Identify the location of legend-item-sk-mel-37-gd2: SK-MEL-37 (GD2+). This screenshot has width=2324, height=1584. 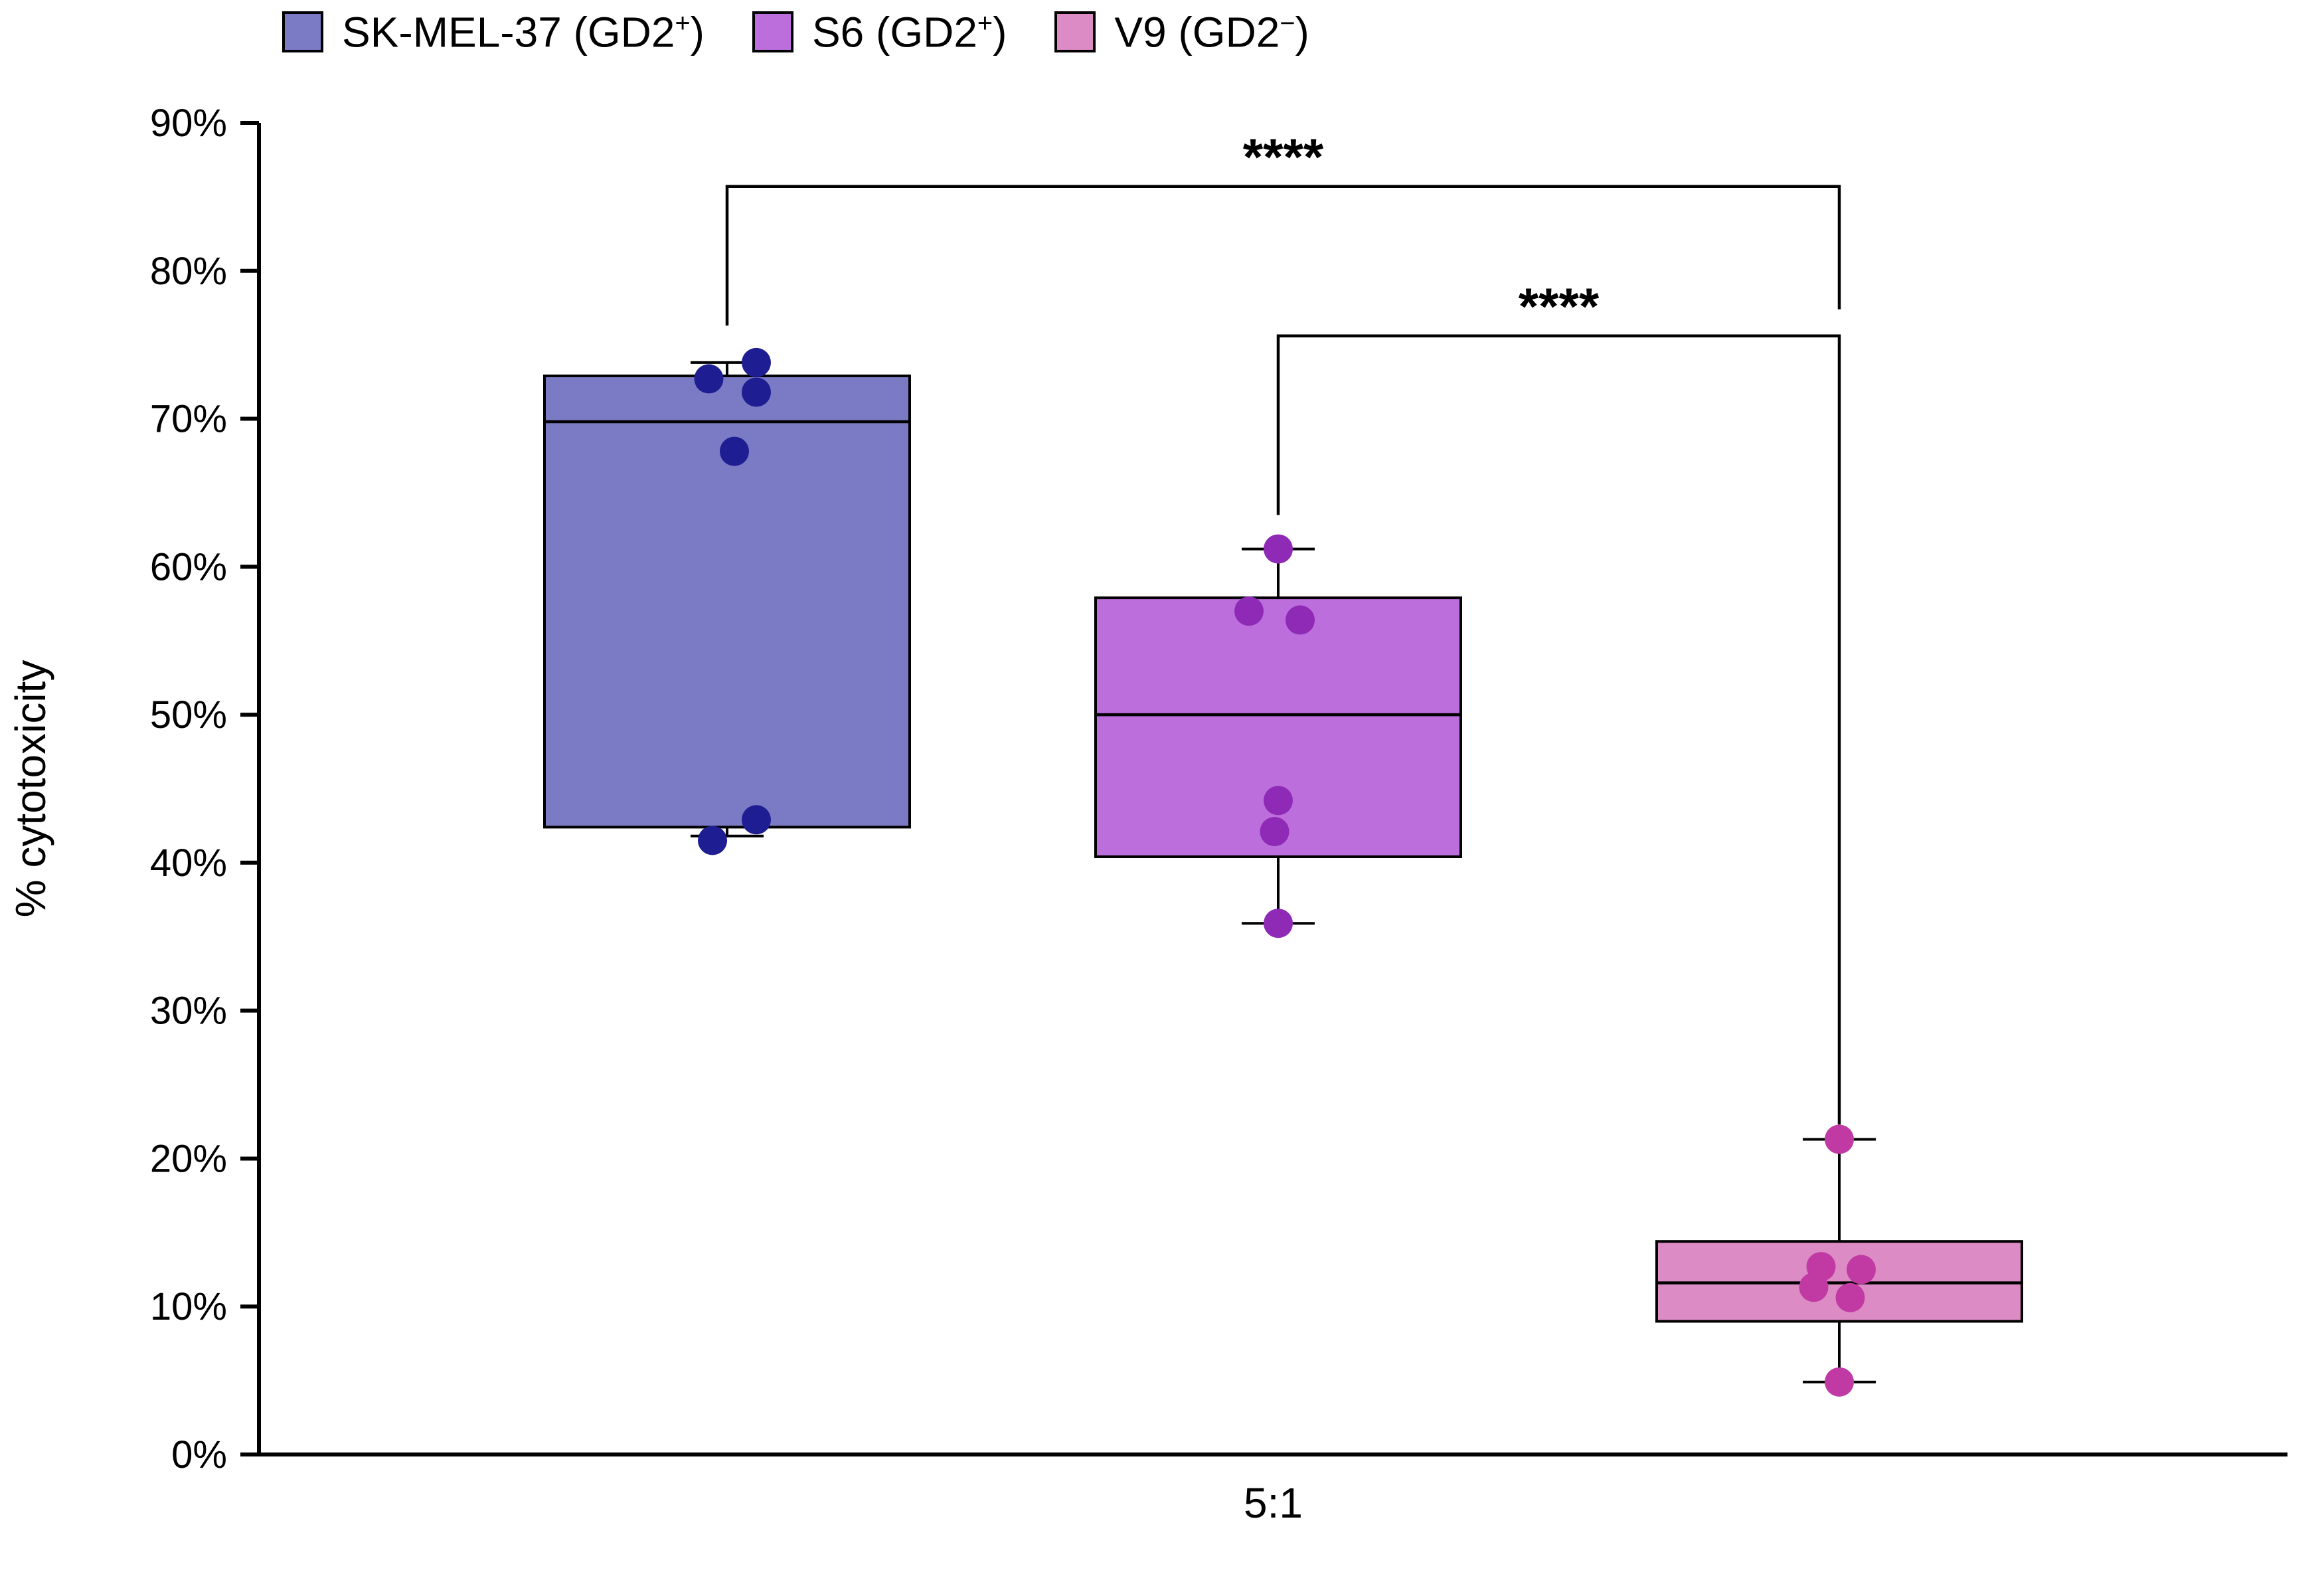
(493, 32).